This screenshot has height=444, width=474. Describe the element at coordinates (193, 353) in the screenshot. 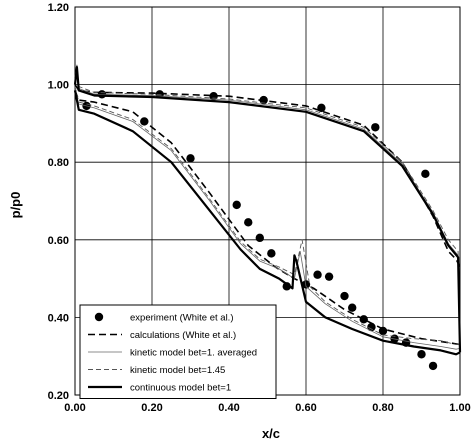

I see `legend-label: kinetic model bet=1. averaged` at that location.